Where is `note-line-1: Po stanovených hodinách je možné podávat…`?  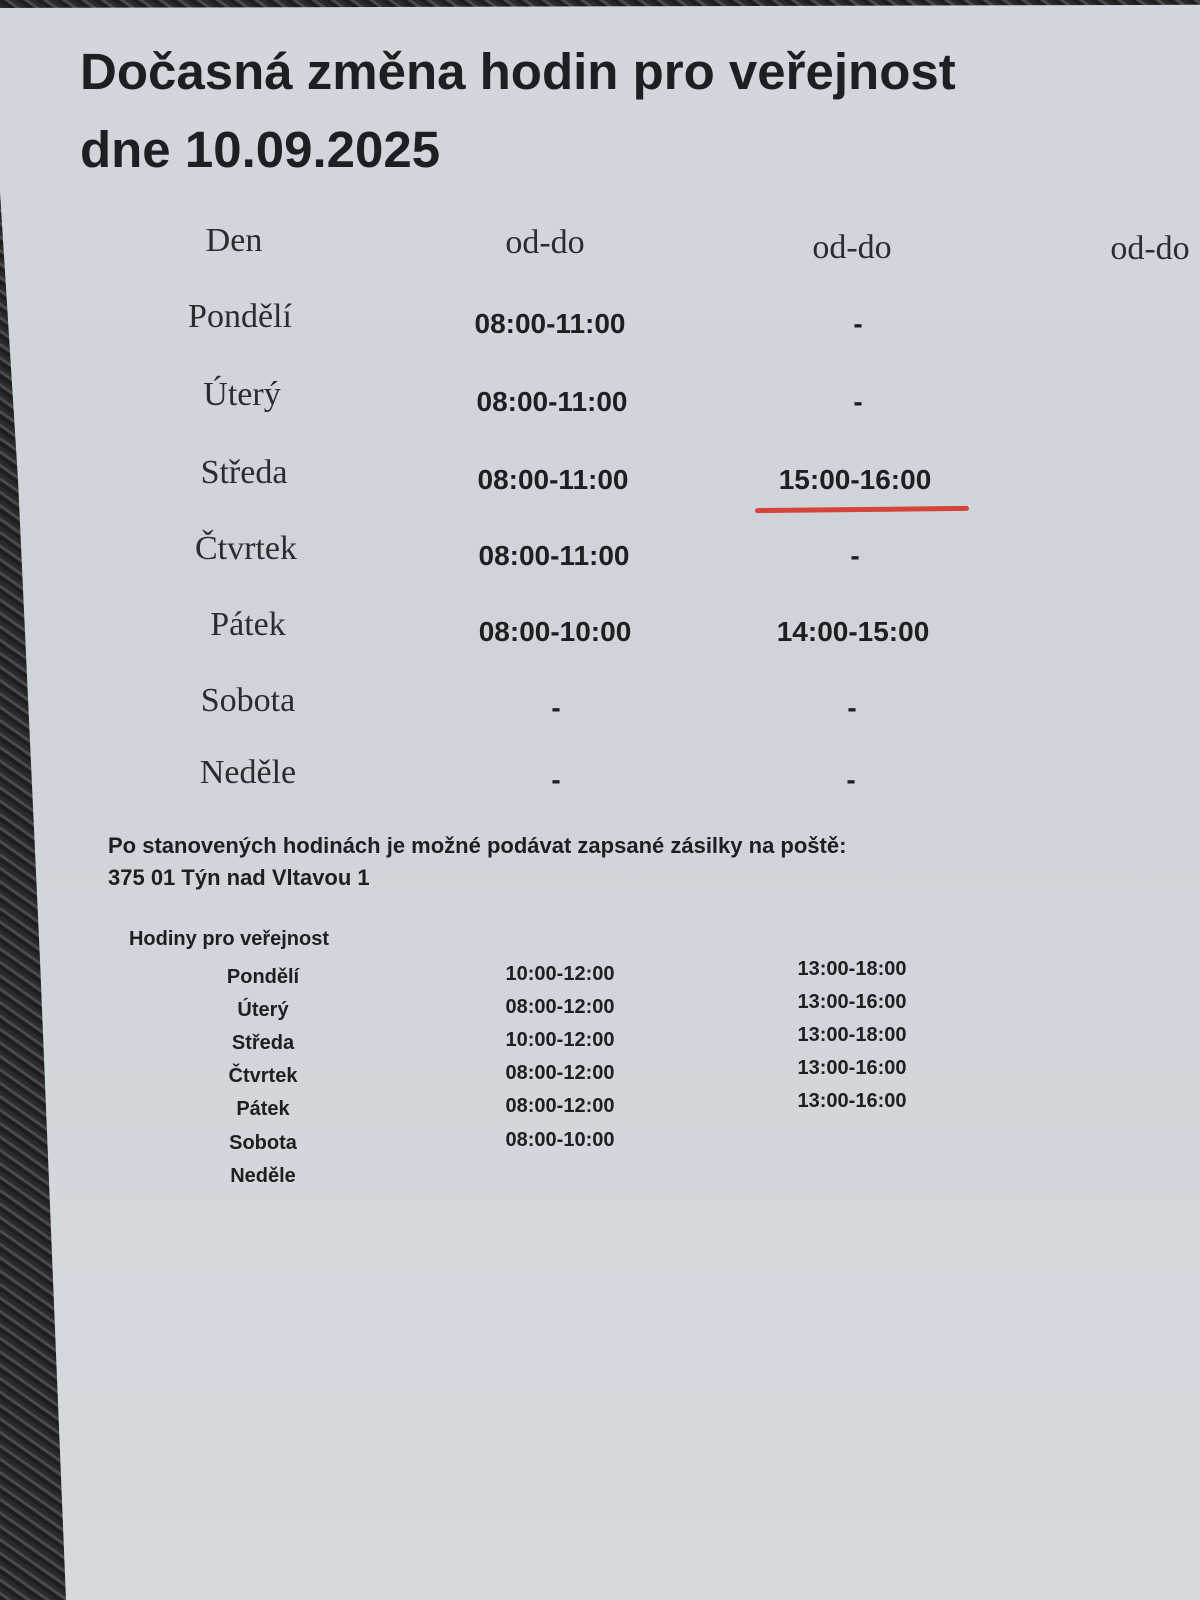
note-line-1: Po stanovených hodinách je možné podávat… is located at coordinates (477, 845).